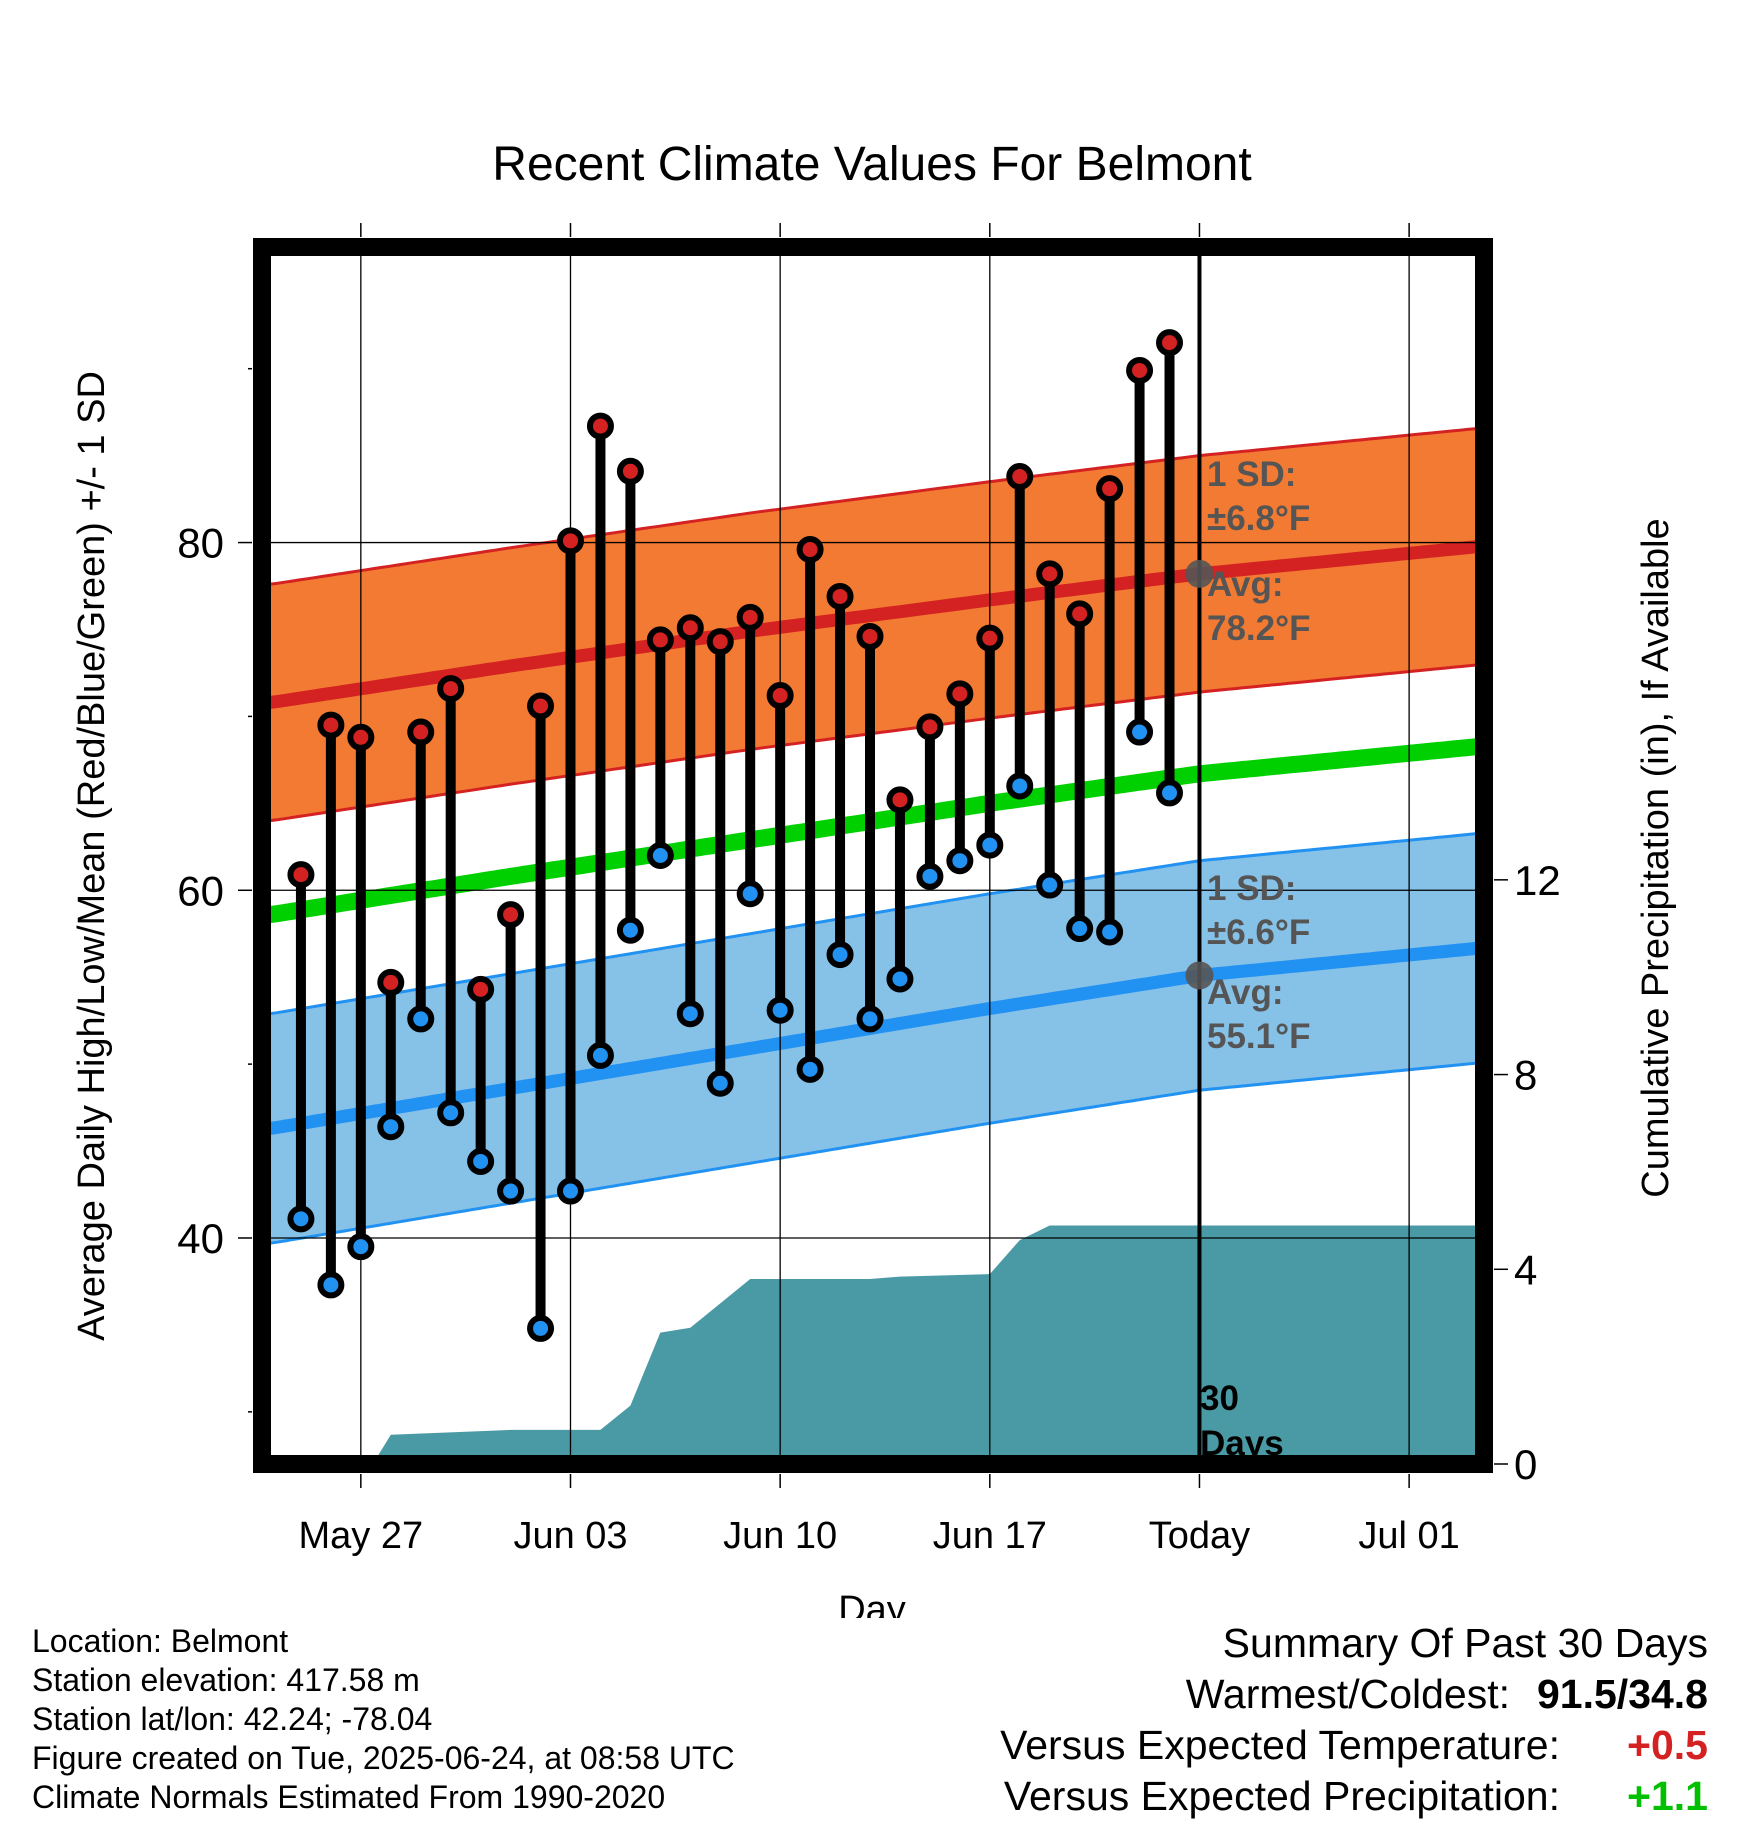 This screenshot has height=1828, width=1748. Describe the element at coordinates (872, 506) in the screenshot. I see `high-sd-band-upper-edge` at that location.